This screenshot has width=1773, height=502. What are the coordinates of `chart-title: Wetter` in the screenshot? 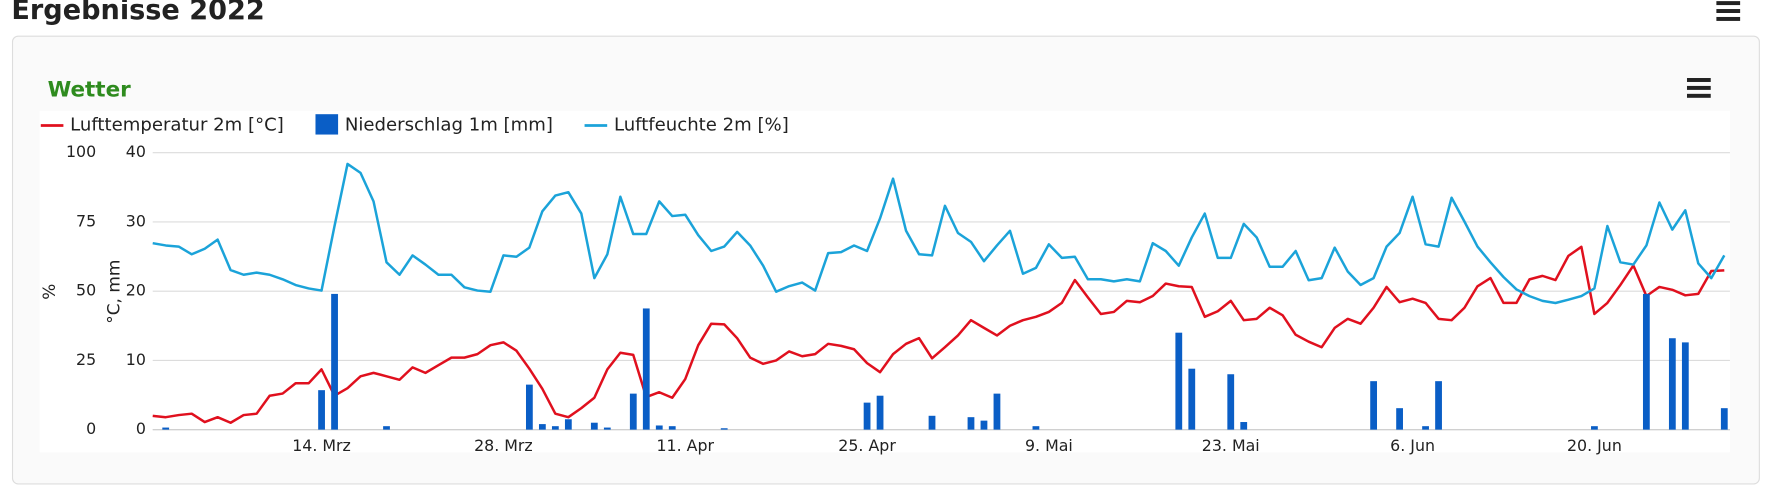 It's located at (90, 89).